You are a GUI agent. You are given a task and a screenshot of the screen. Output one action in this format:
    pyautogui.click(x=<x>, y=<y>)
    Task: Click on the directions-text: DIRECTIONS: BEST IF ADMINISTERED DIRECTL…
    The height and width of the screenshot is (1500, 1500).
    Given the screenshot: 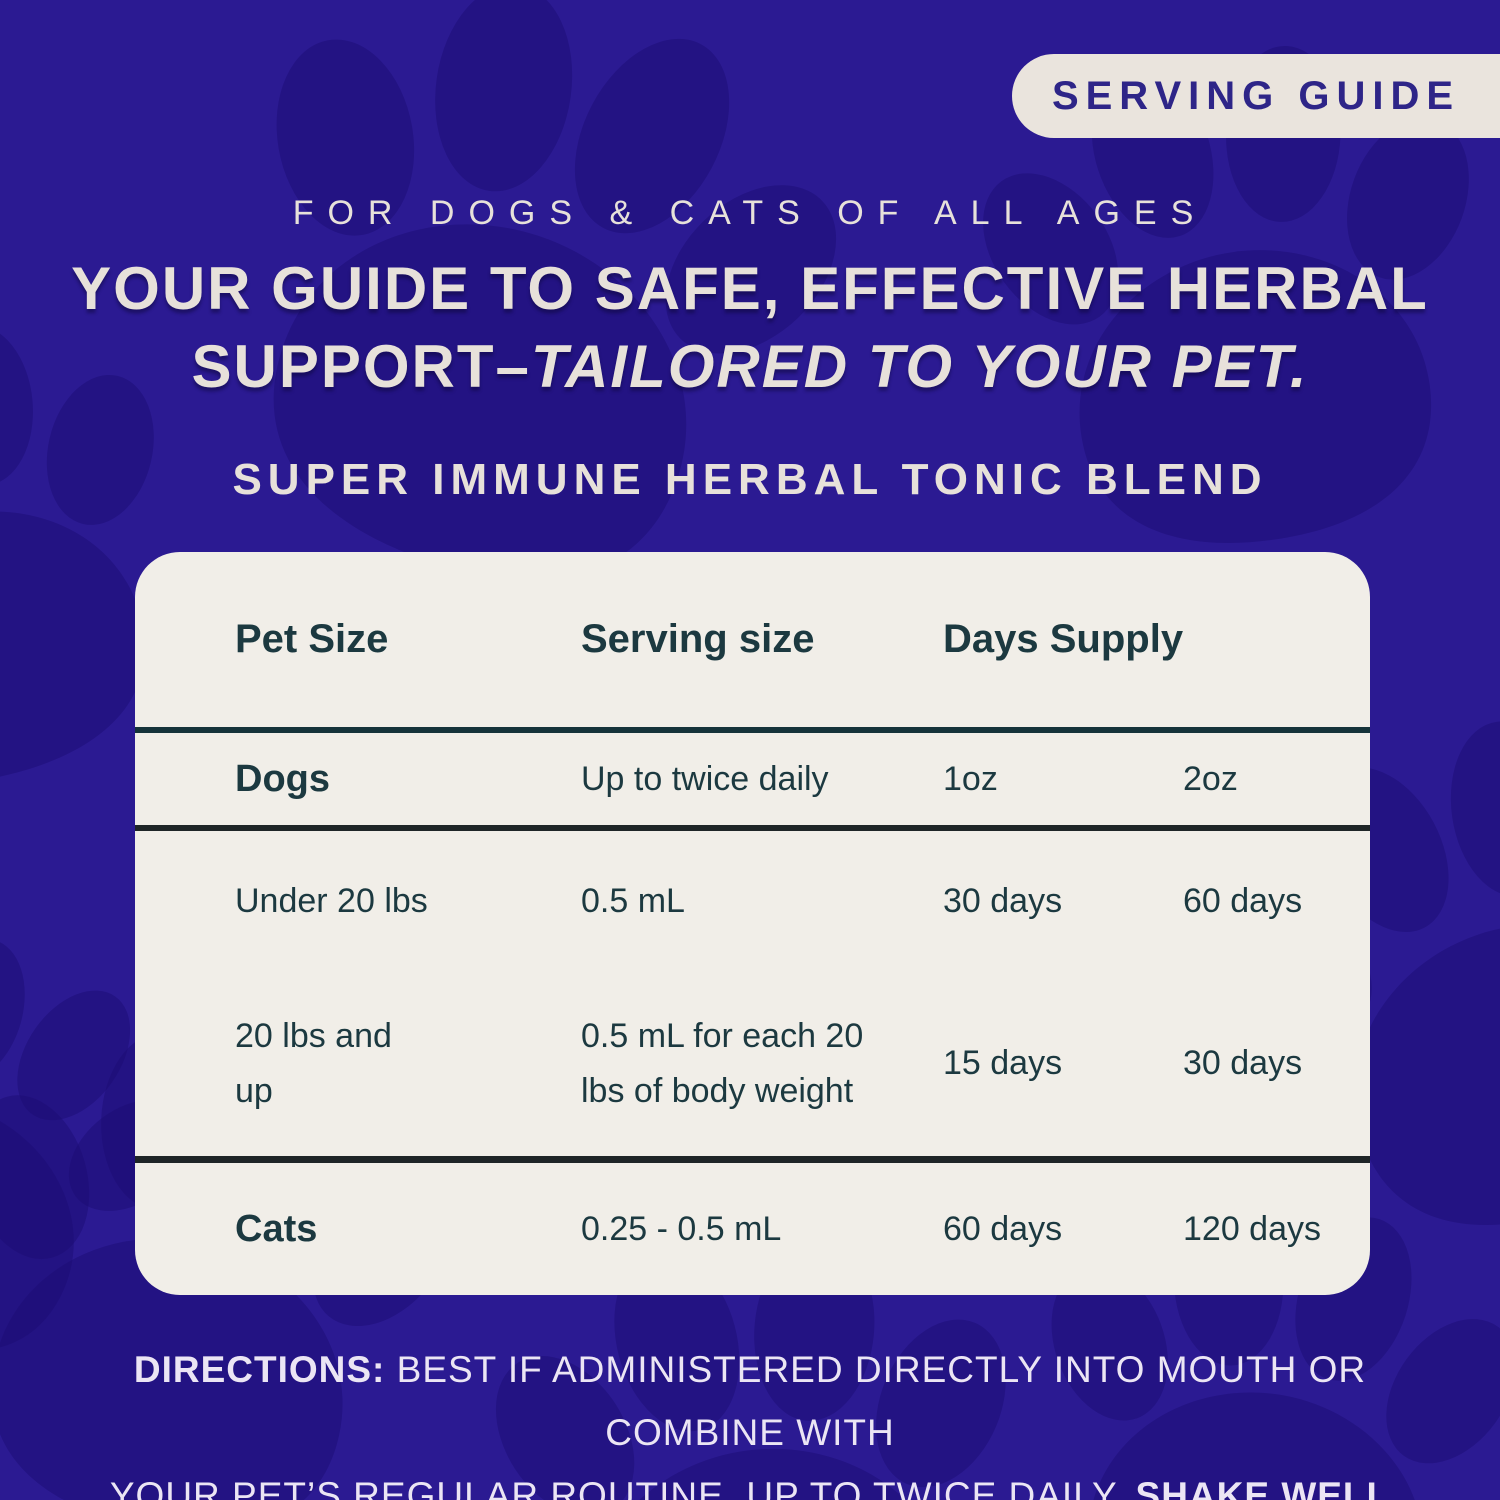 What is the action you would take?
    pyautogui.click(x=750, y=1419)
    